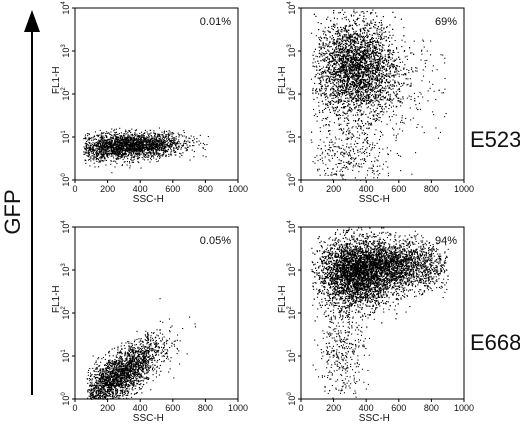 This screenshot has height=427, width=520. Describe the element at coordinates (56, 80) in the screenshot. I see `y-axis-label: FL1-H` at that location.